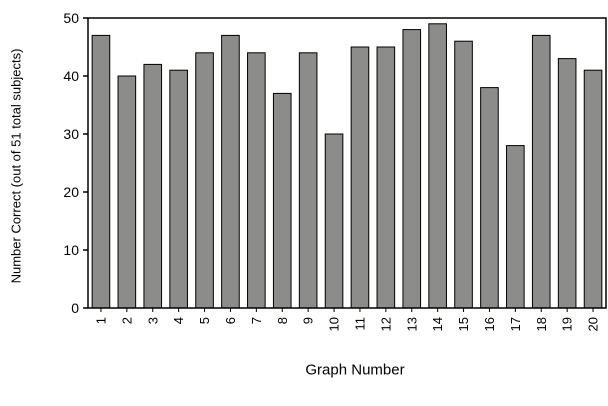 The image size is (608, 406). What do you see at coordinates (230, 320) in the screenshot?
I see `x-tick-label: 6` at bounding box center [230, 320].